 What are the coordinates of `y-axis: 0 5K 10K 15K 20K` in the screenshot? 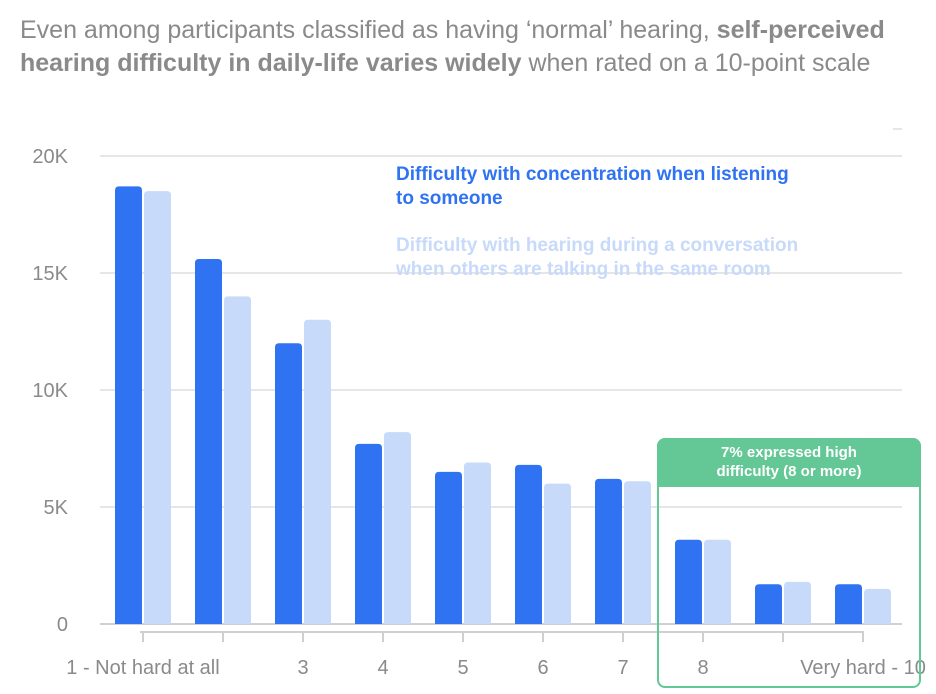 It's located at (50, 391).